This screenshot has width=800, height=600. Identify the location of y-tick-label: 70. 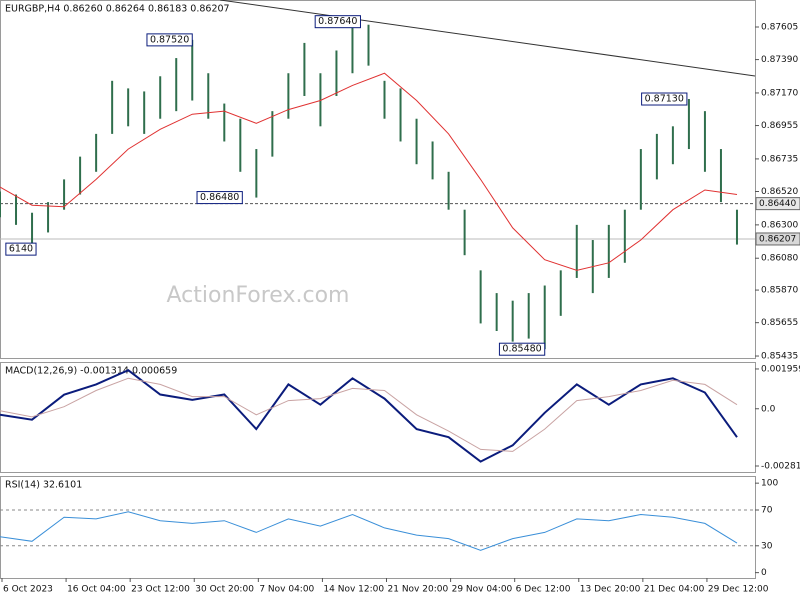
(767, 511).